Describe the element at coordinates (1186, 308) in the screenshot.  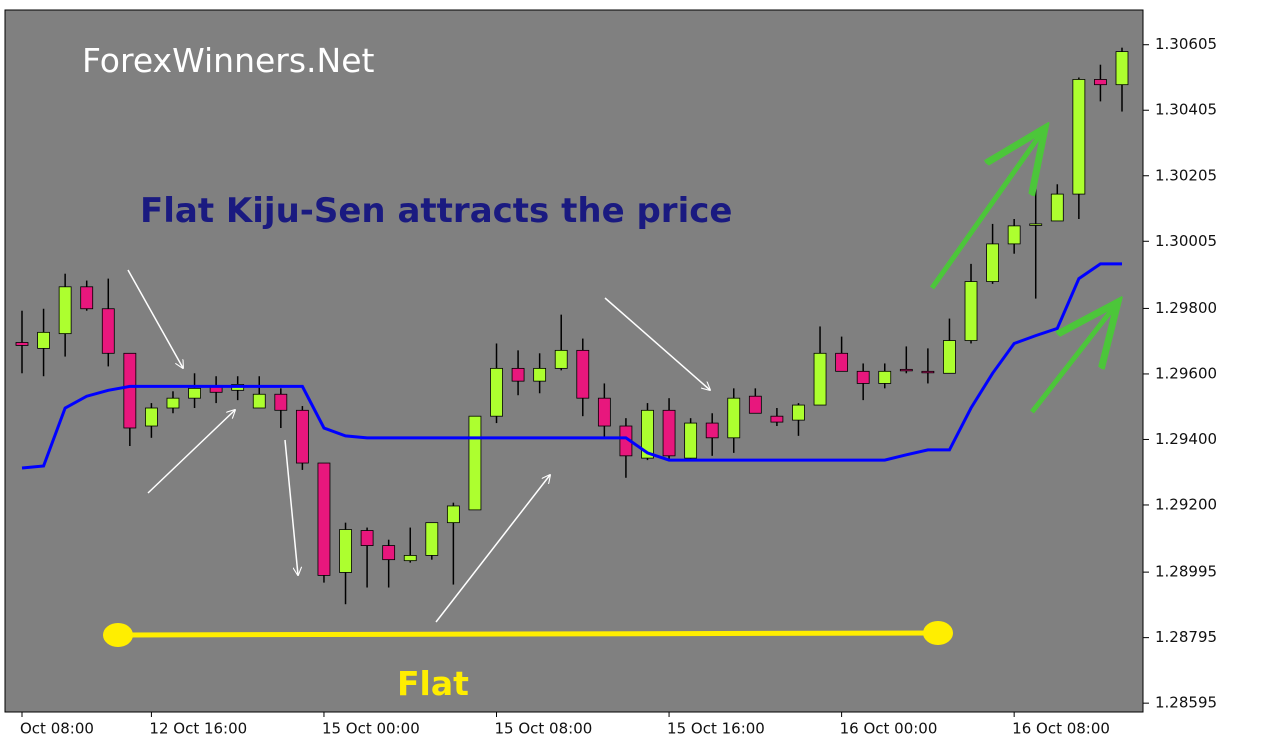
I see `y-tick-label: 1.29800` at that location.